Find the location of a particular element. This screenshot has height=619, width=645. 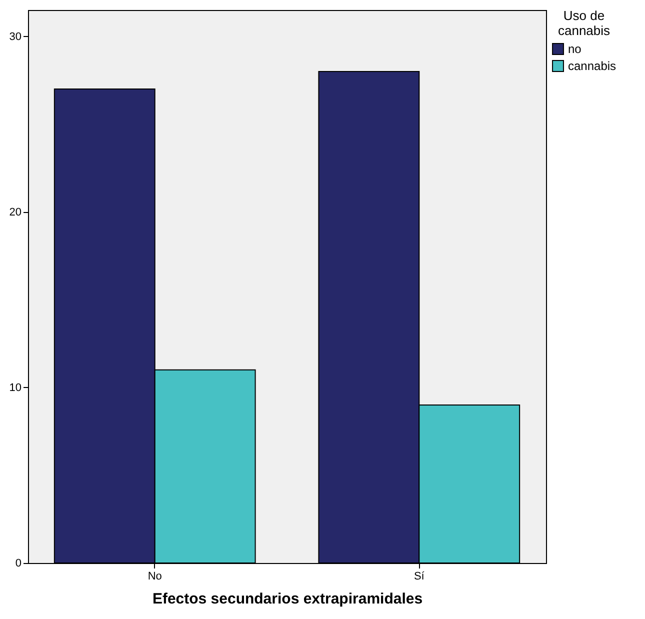

y-tick-label: 30 is located at coordinates (15, 36).